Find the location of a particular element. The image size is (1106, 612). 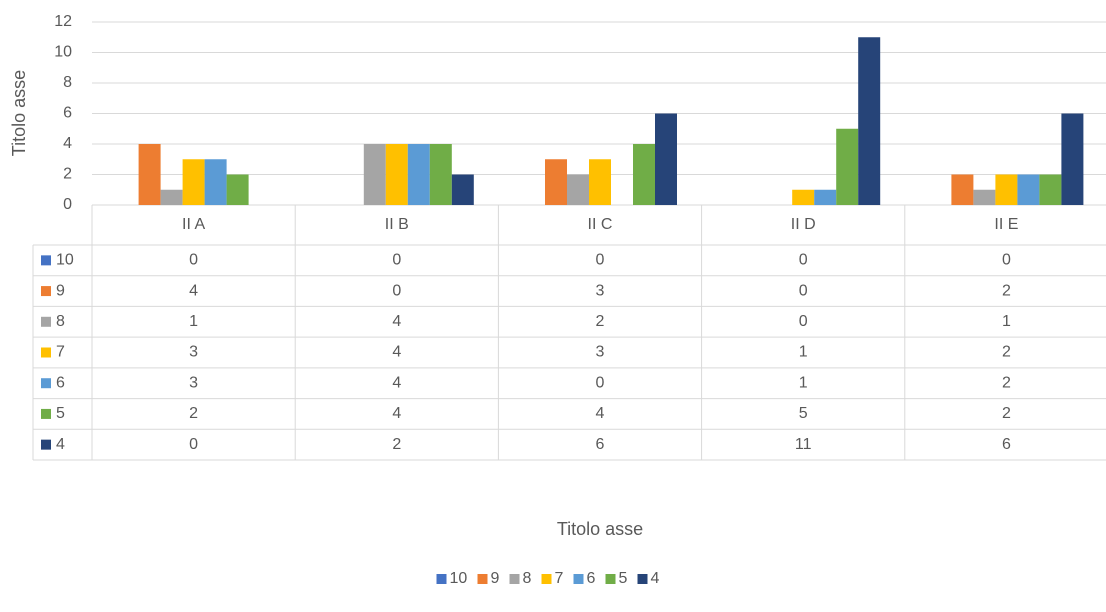

legend-label: 7 is located at coordinates (559, 578).